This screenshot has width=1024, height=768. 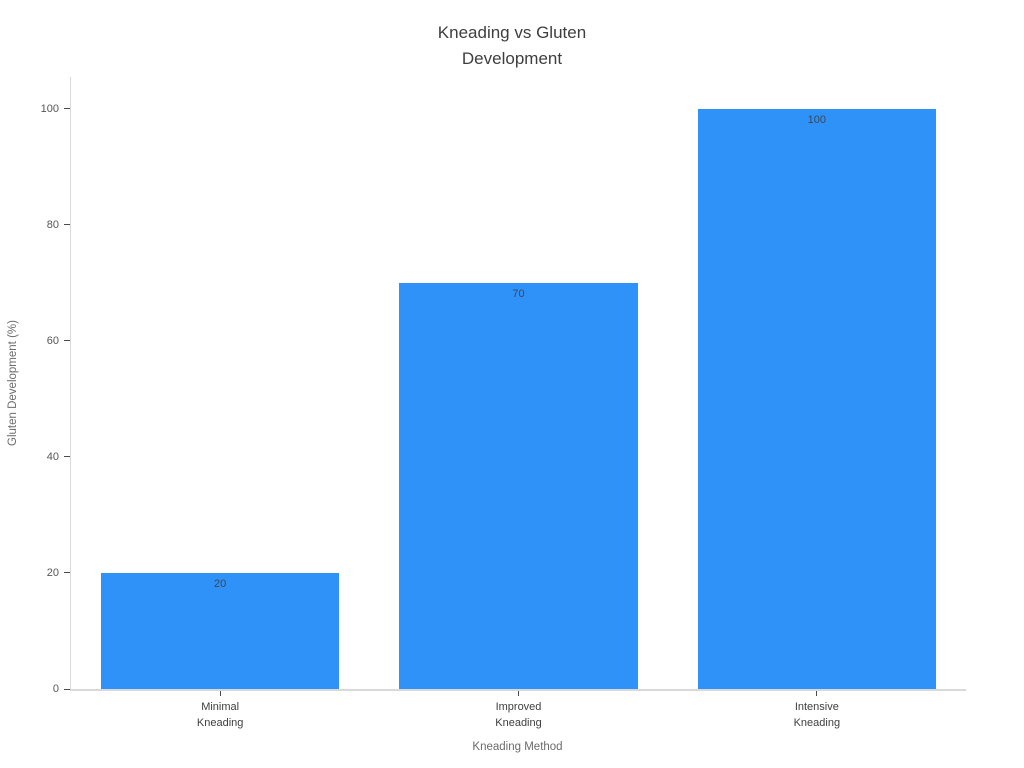 I want to click on bar-value-label: 100, so click(x=816, y=119).